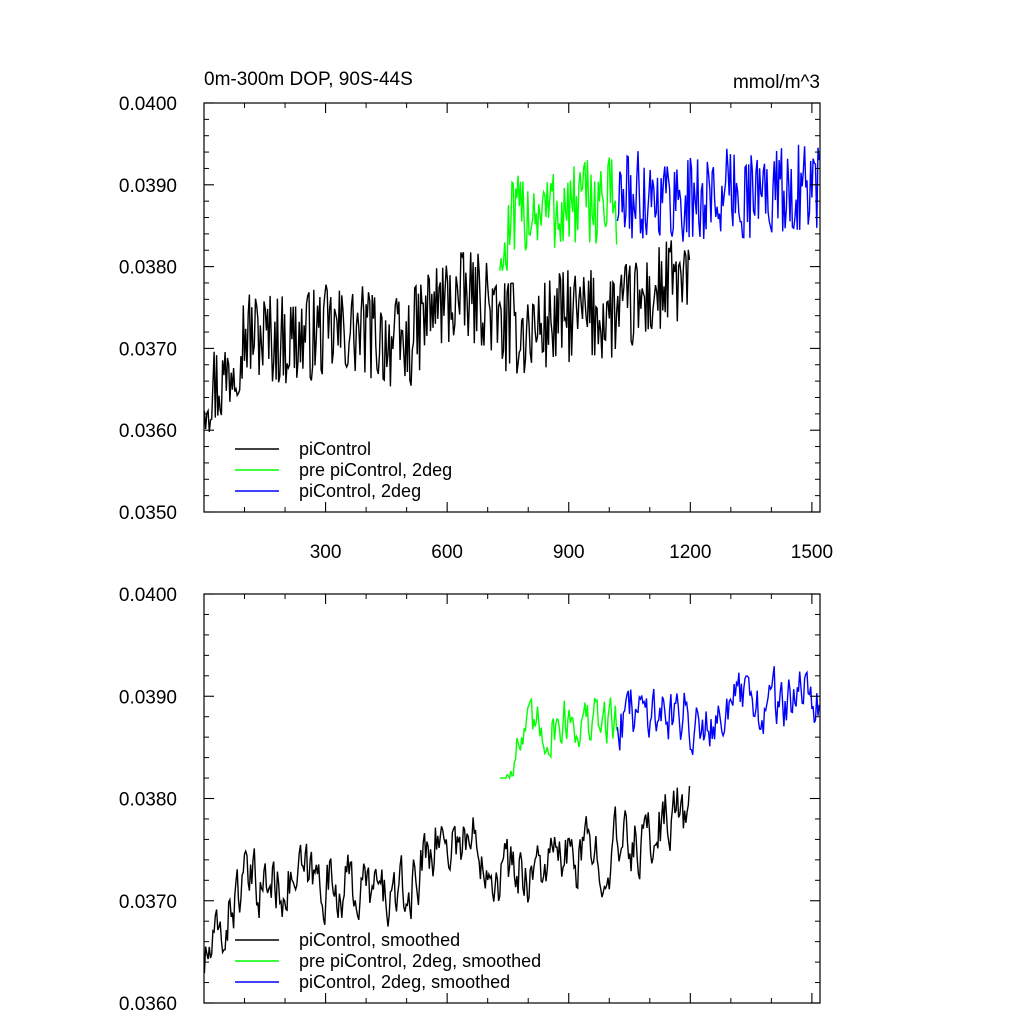 The height and width of the screenshot is (1024, 1024). What do you see at coordinates (375, 470) in the screenshot?
I see `legend-label-pre-picontrol-2deg: pre piControl, 2deg` at bounding box center [375, 470].